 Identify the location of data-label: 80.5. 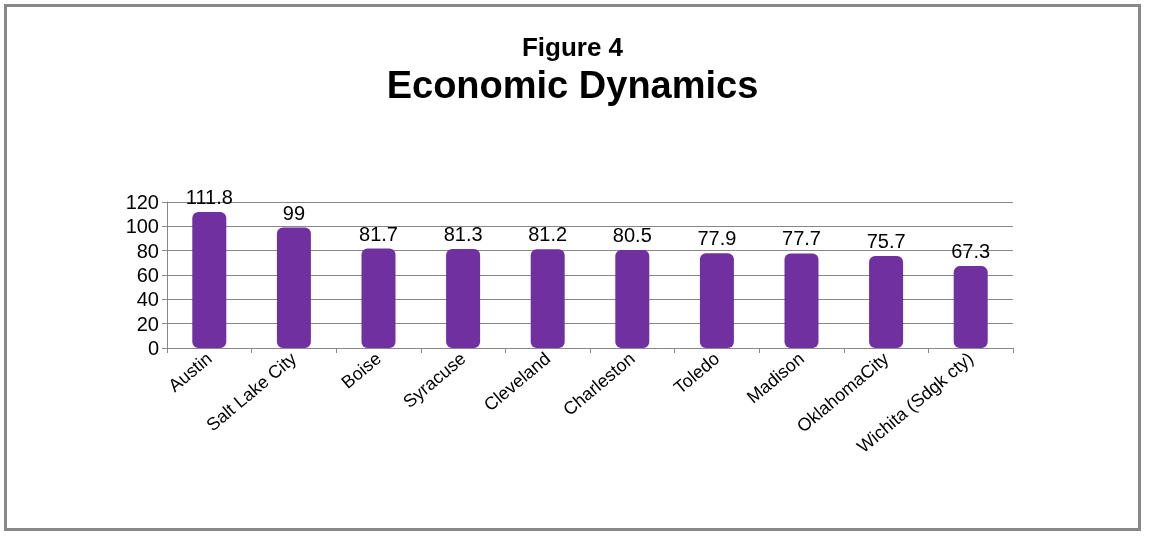
(632, 235).